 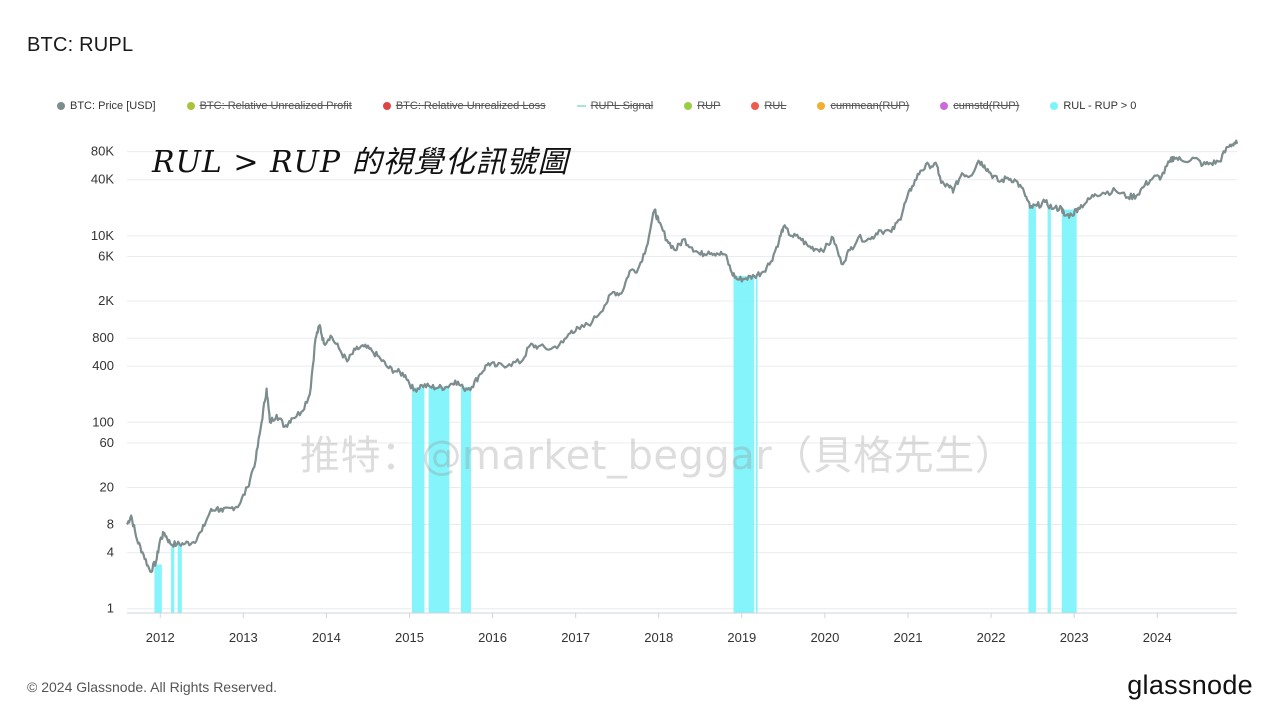 I want to click on legend-label: BTC: Relative Unrealized Profit, so click(x=275, y=106).